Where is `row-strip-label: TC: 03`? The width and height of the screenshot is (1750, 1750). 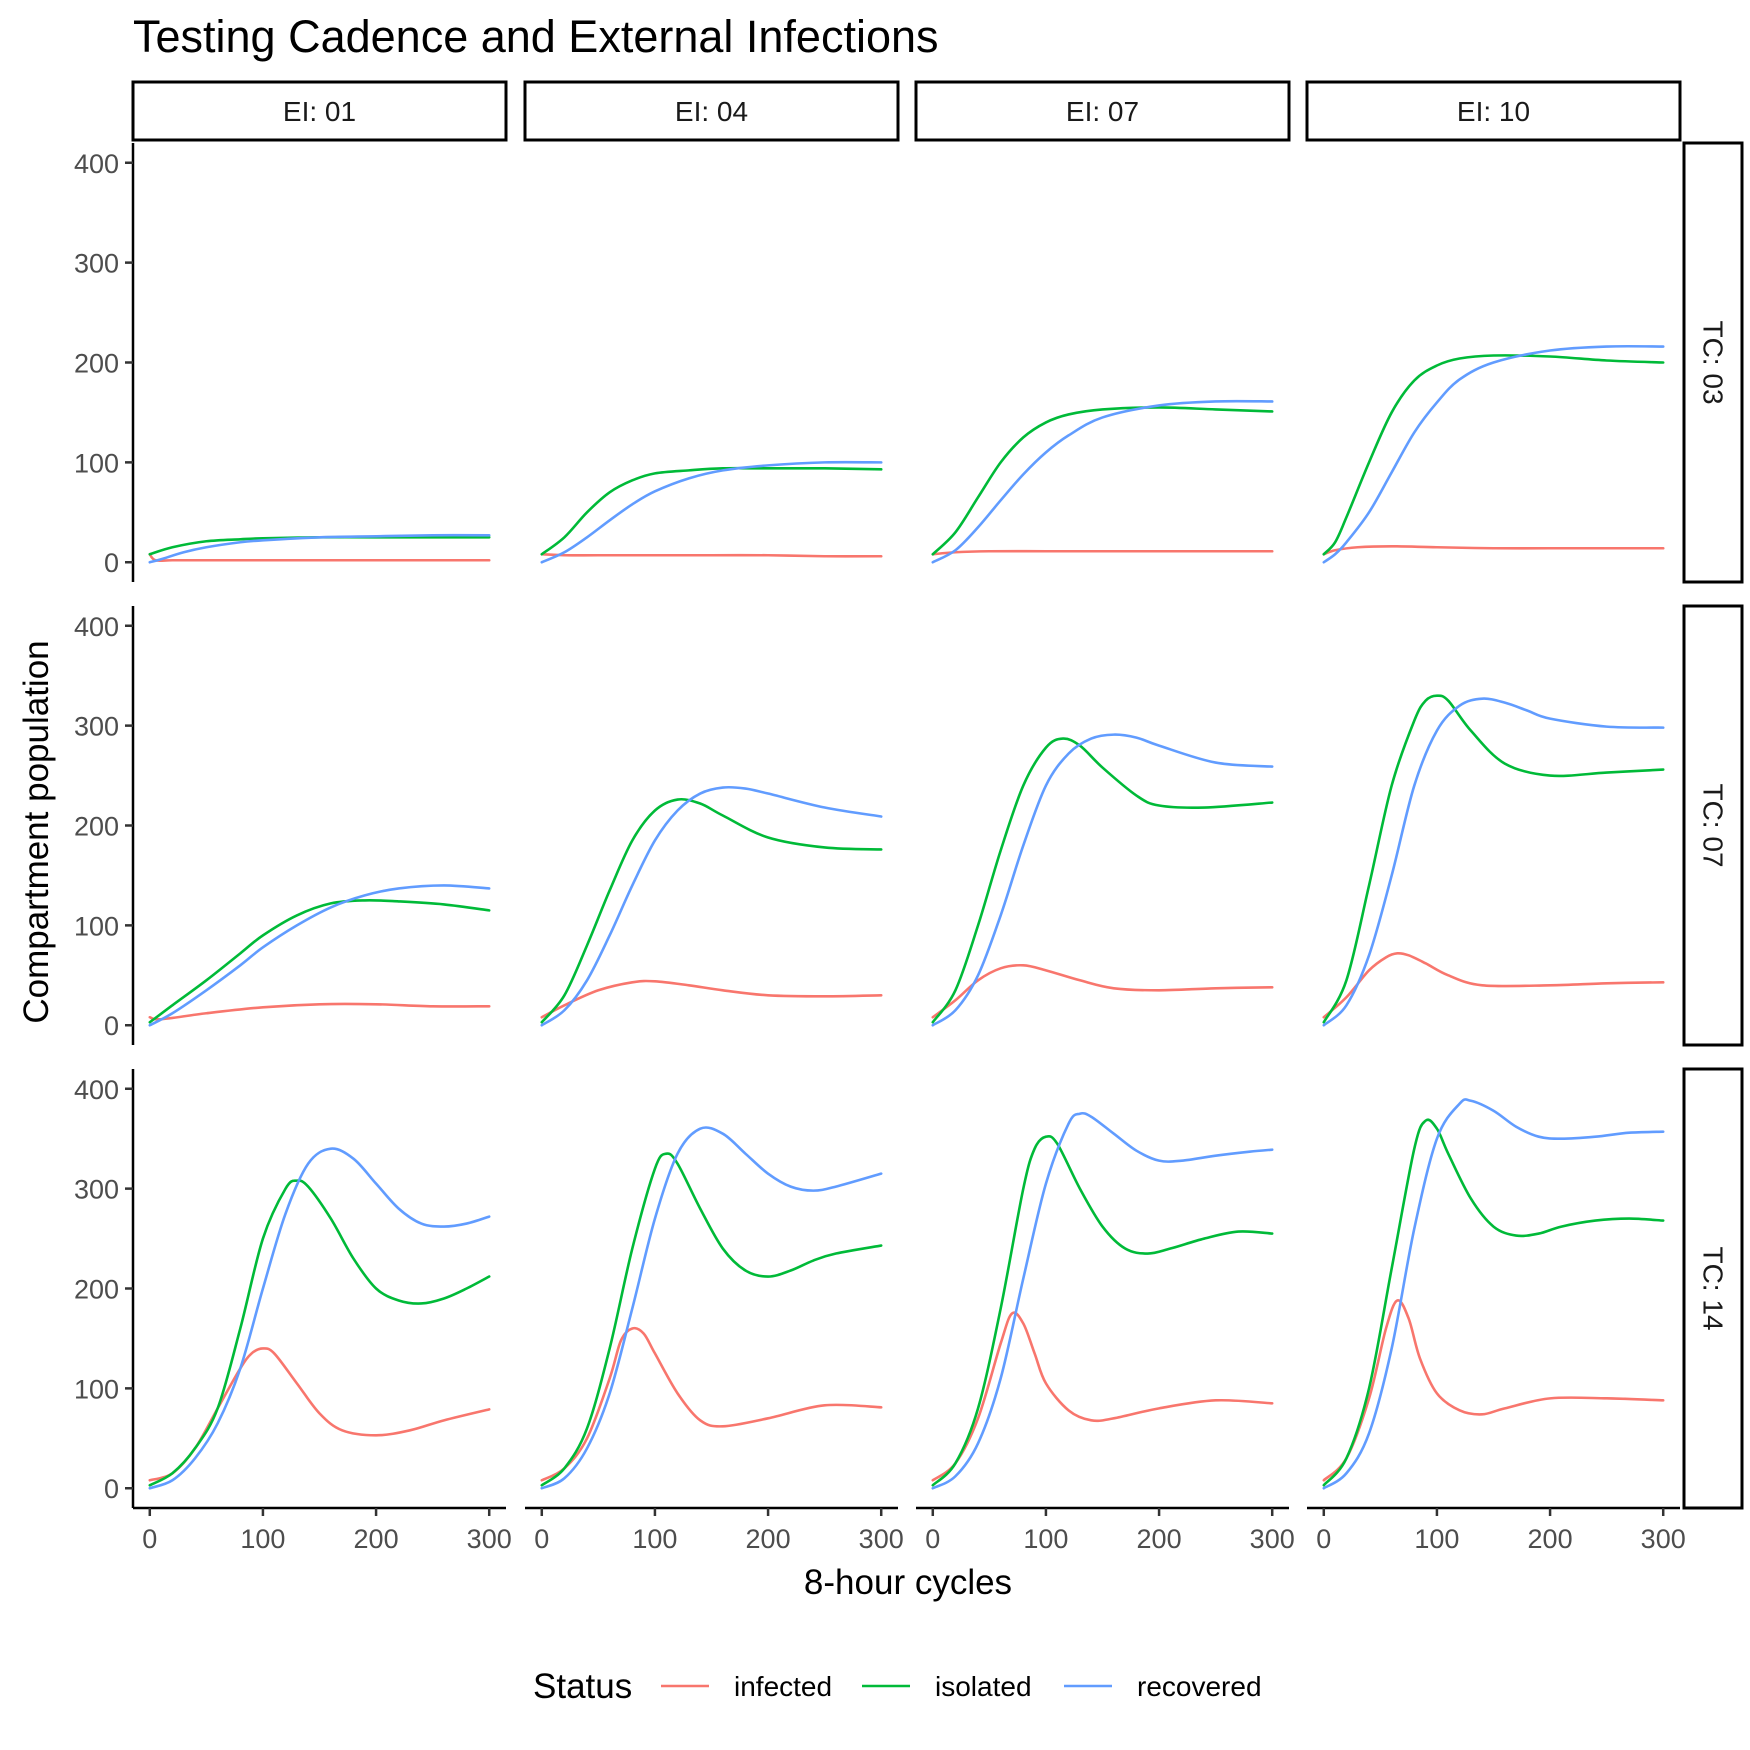
row-strip-label: TC: 03 is located at coordinates (1713, 362).